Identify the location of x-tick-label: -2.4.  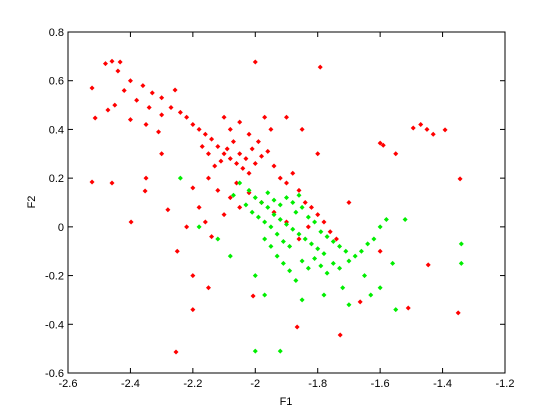
(130, 384).